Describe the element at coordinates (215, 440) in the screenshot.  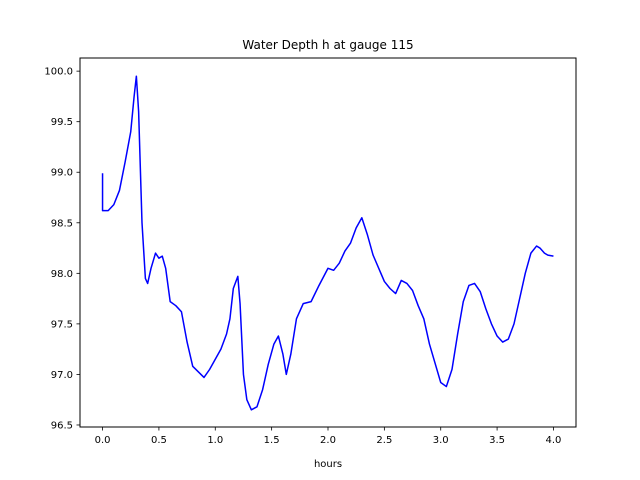
I see `x-tick-label: 1.0` at that location.